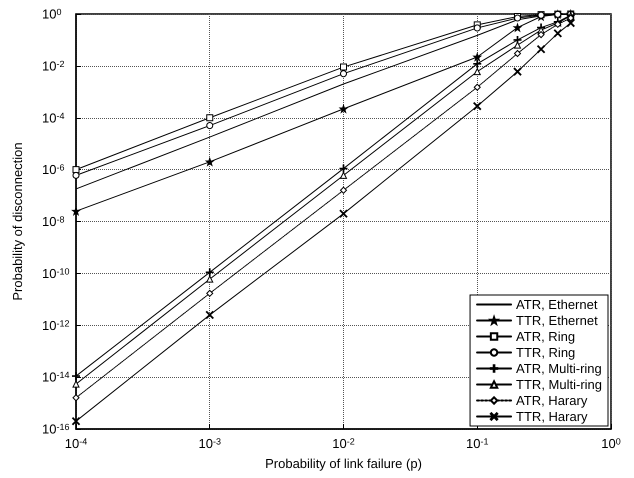 This screenshot has height=478, width=634. Describe the element at coordinates (559, 368) in the screenshot. I see `legend-label: ATR, Multi-ring` at that location.